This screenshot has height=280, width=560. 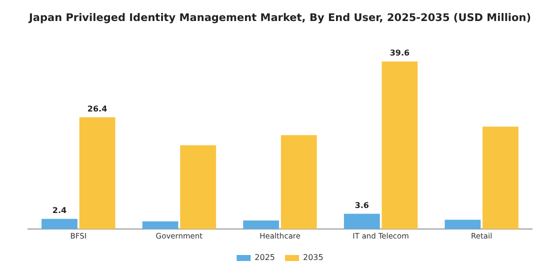 I want to click on legend-label: 2025, so click(x=264, y=257).